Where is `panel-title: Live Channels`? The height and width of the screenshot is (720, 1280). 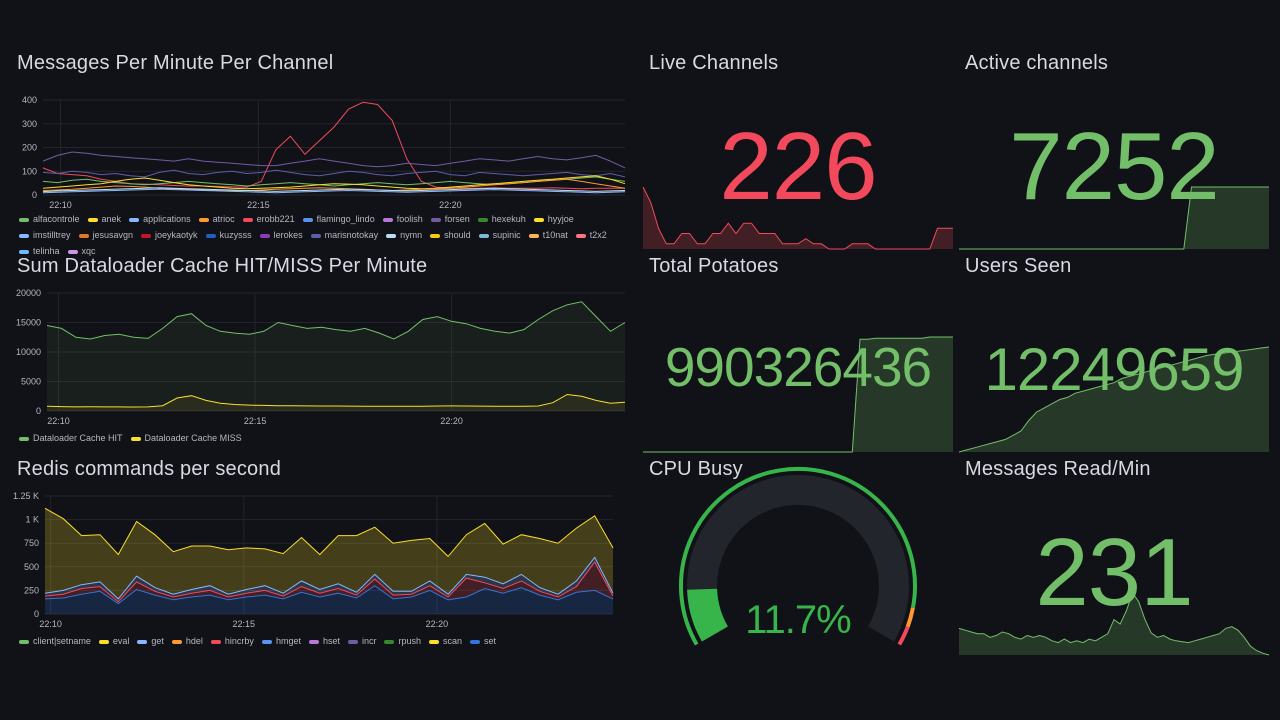
panel-title: Live Channels is located at coordinates (714, 63).